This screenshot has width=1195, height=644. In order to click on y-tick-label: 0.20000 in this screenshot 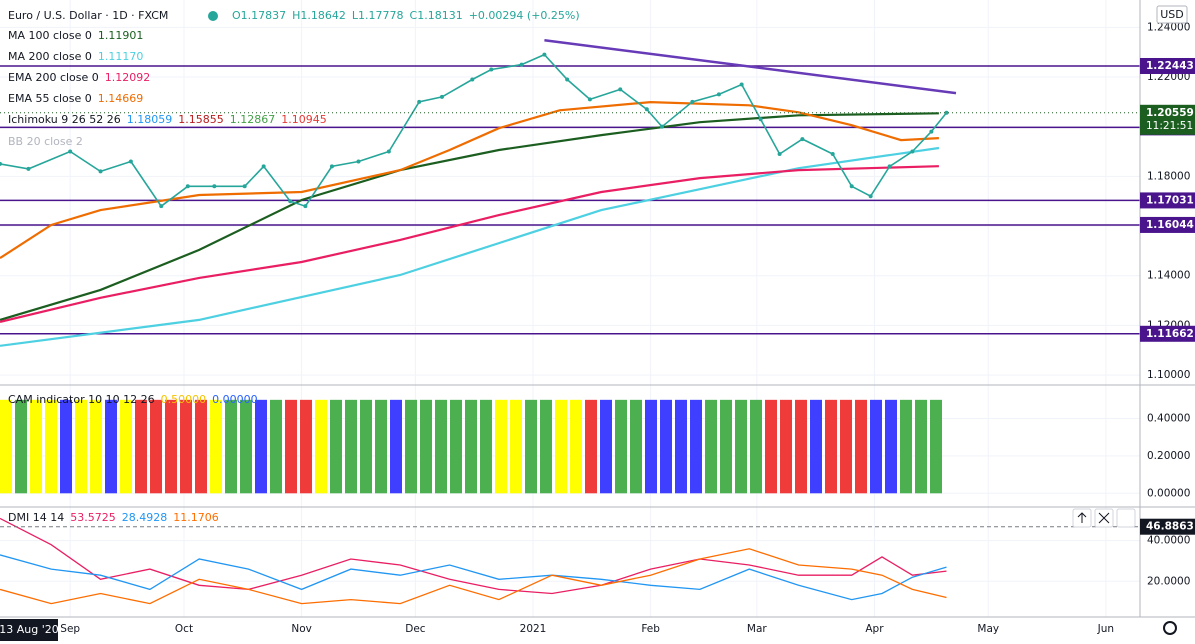, I will do `click(1168, 456)`.